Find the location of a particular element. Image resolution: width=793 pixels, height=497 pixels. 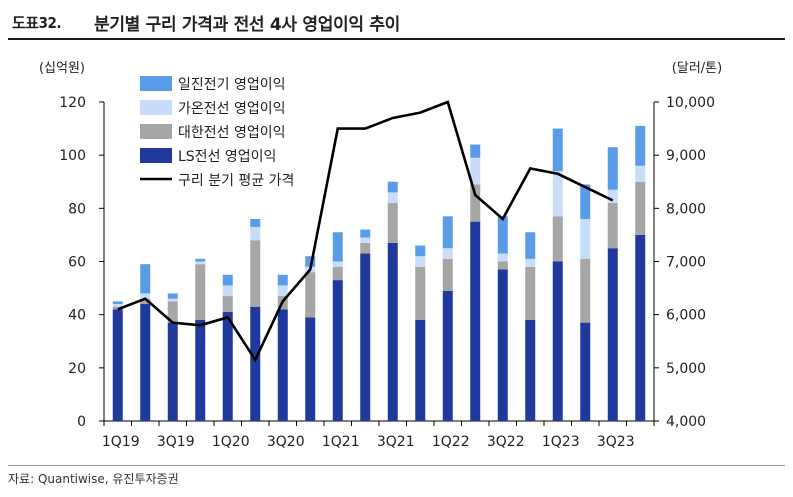

y-left-tick-label: 60 is located at coordinates (77, 263).